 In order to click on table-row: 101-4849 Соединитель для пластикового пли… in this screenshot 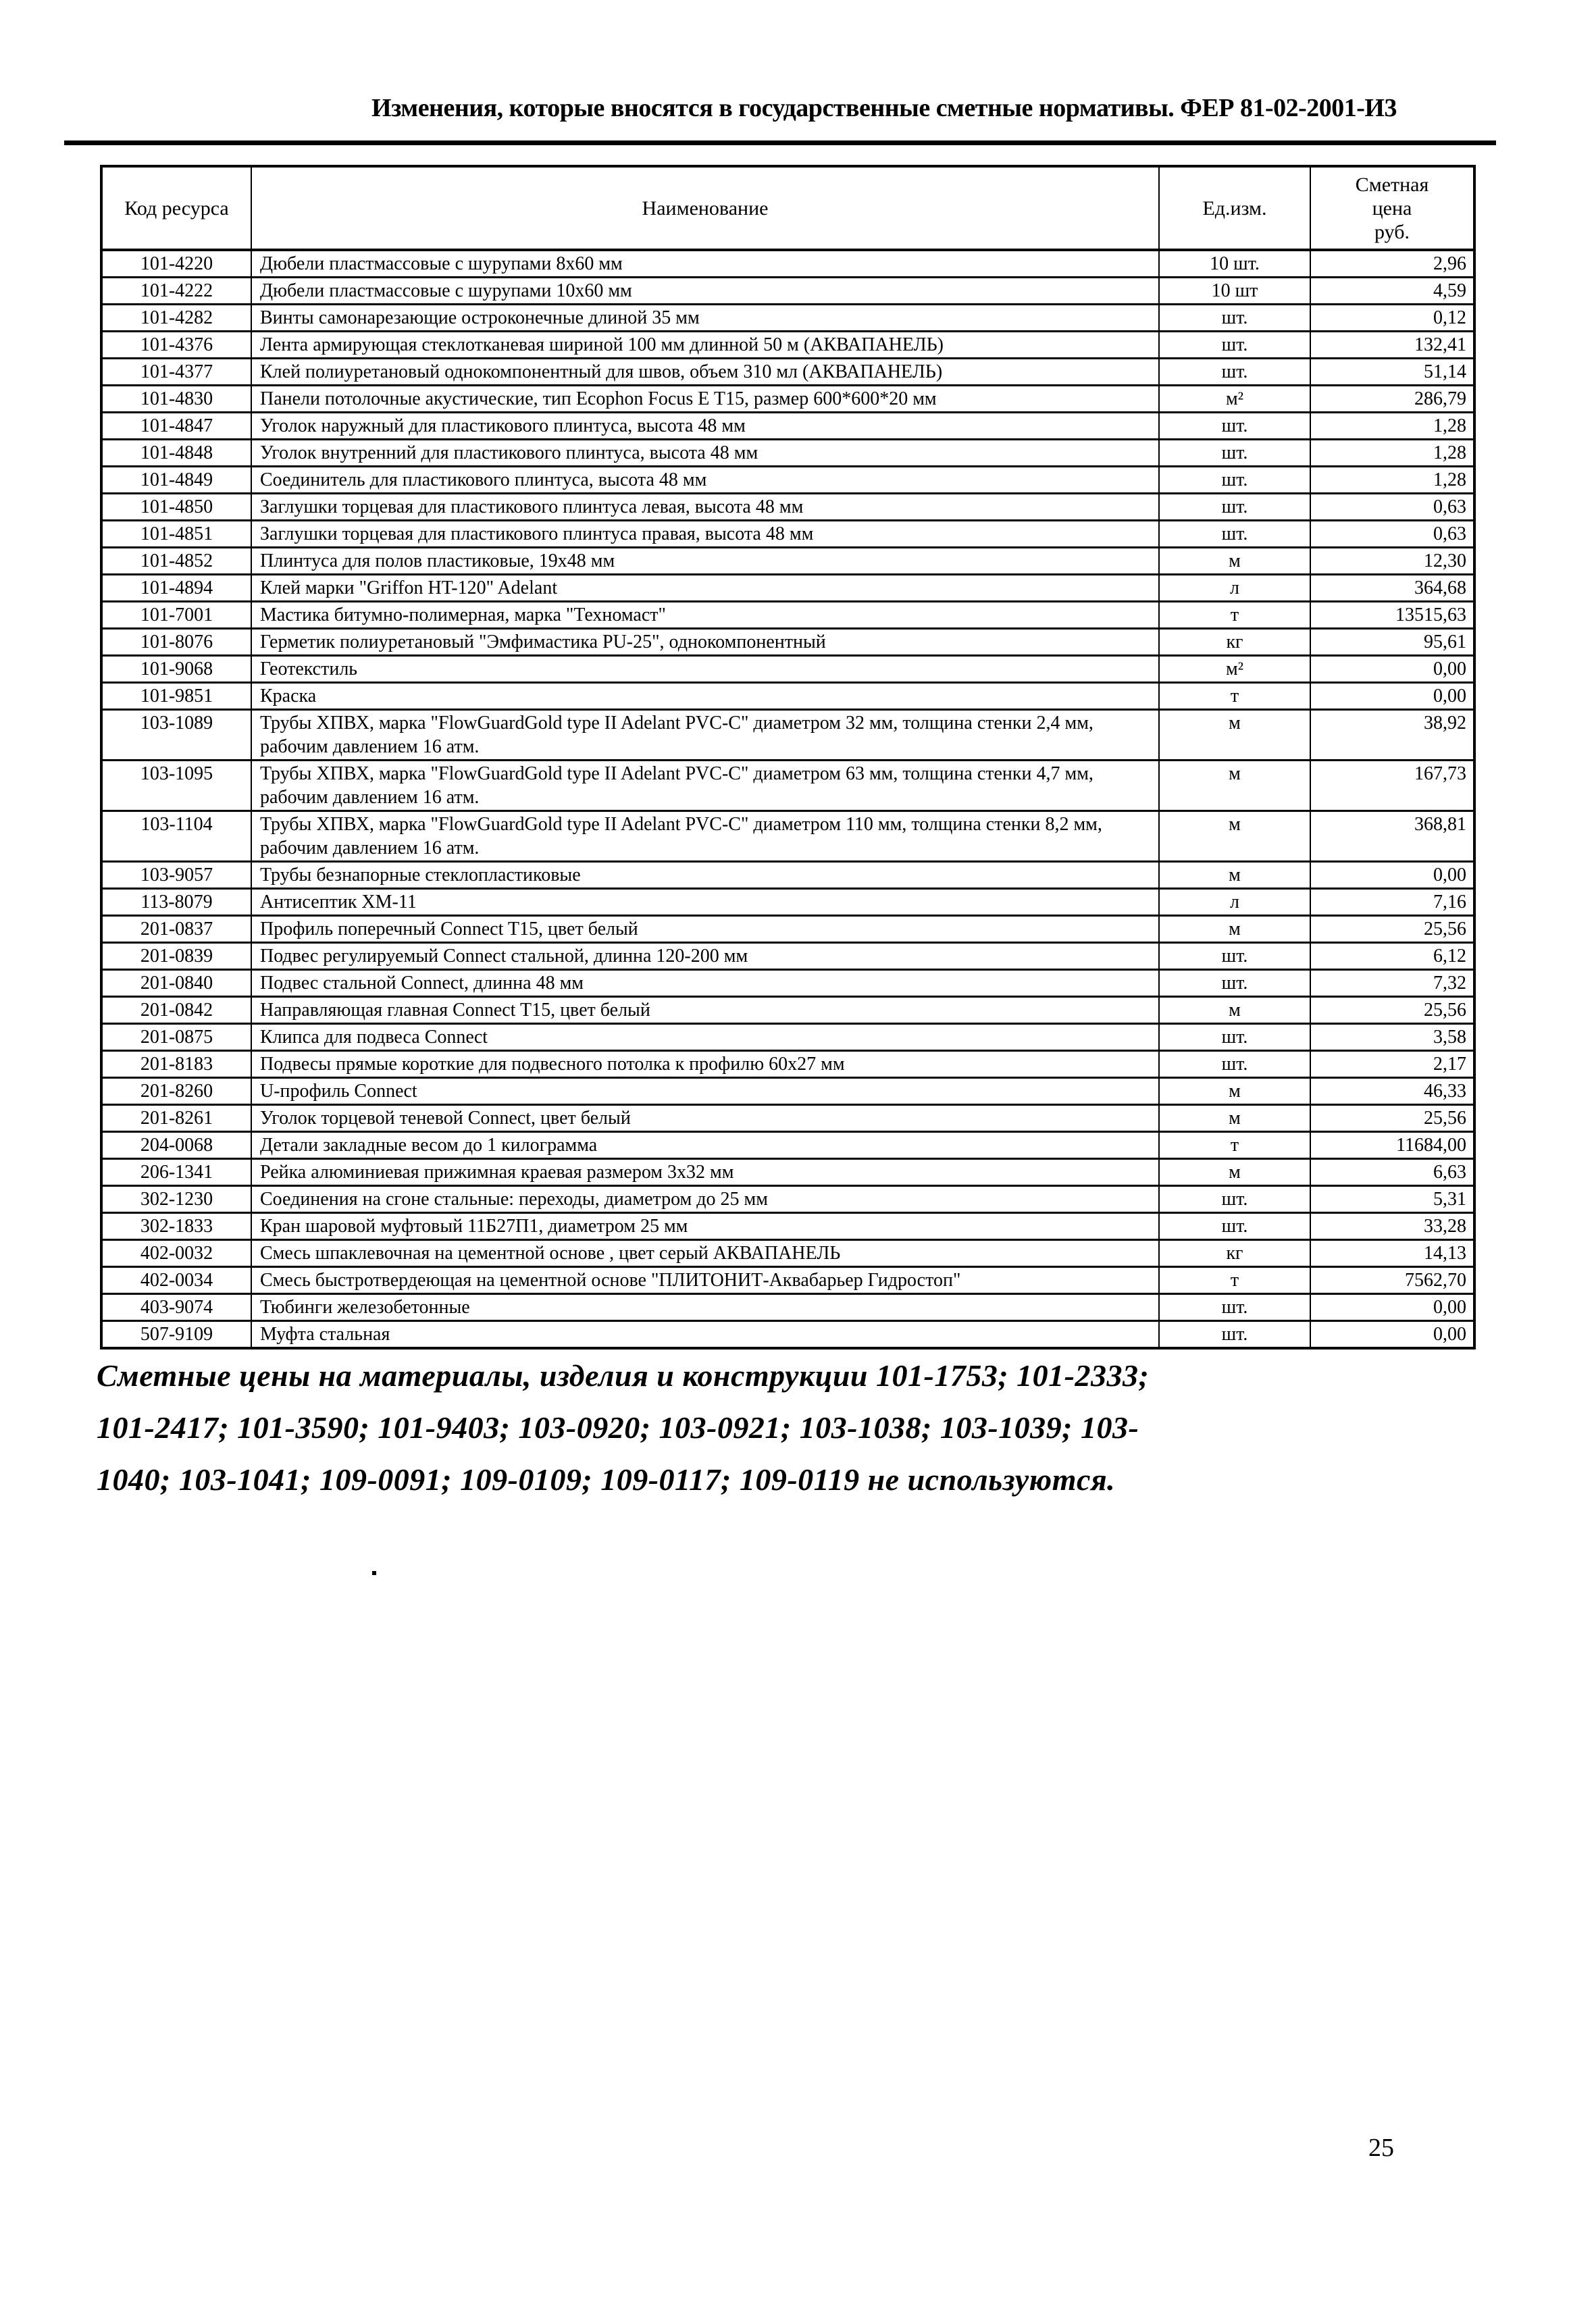, I will do `click(788, 479)`.